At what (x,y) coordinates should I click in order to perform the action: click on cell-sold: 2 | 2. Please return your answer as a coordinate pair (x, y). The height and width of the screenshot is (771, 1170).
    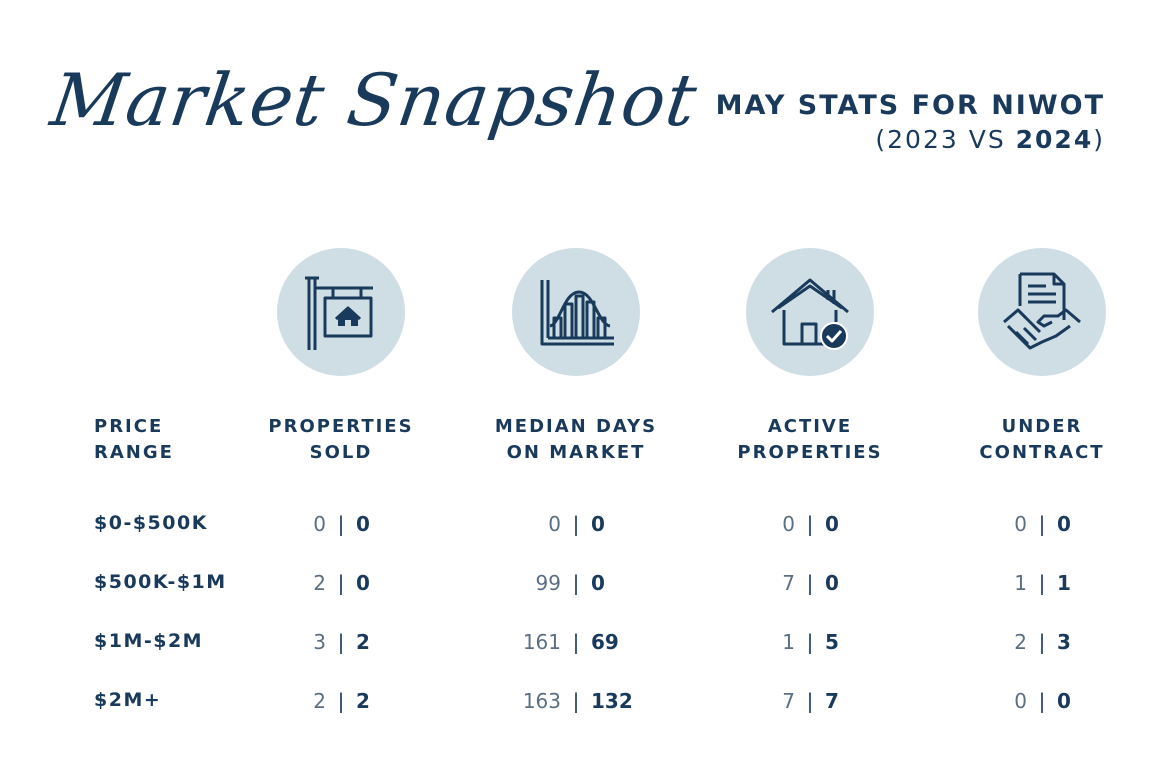
    Looking at the image, I should click on (341, 701).